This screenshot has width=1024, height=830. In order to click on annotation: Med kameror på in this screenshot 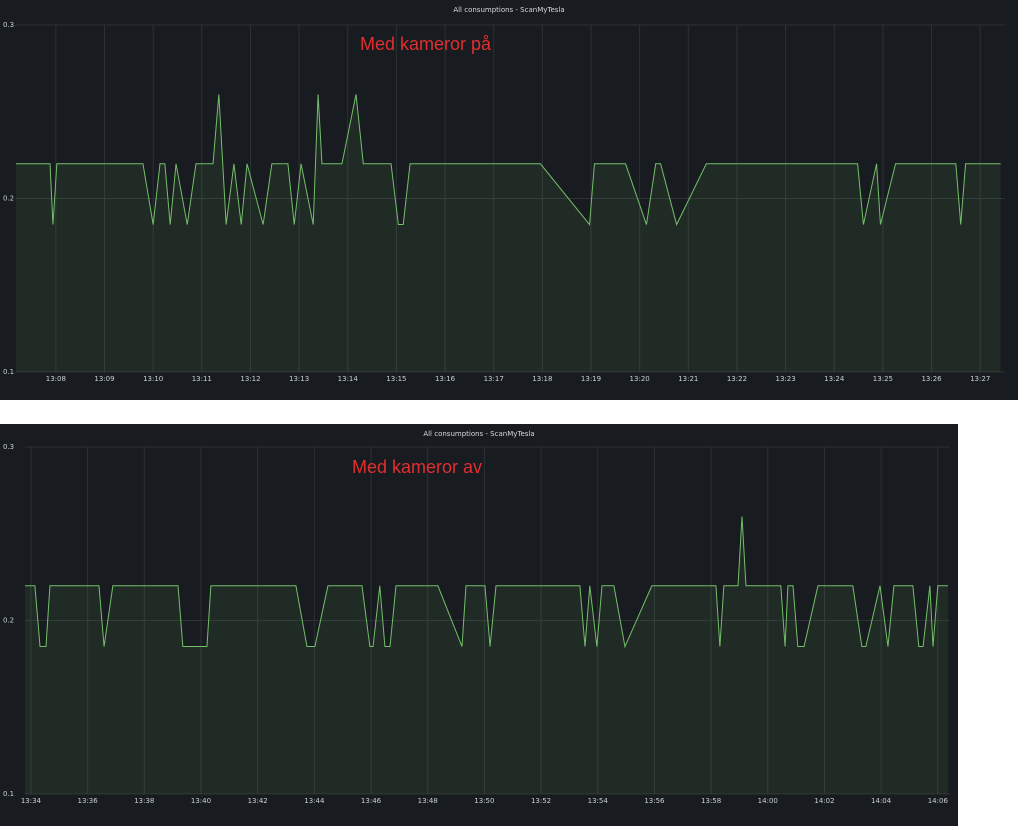, I will do `click(426, 44)`.